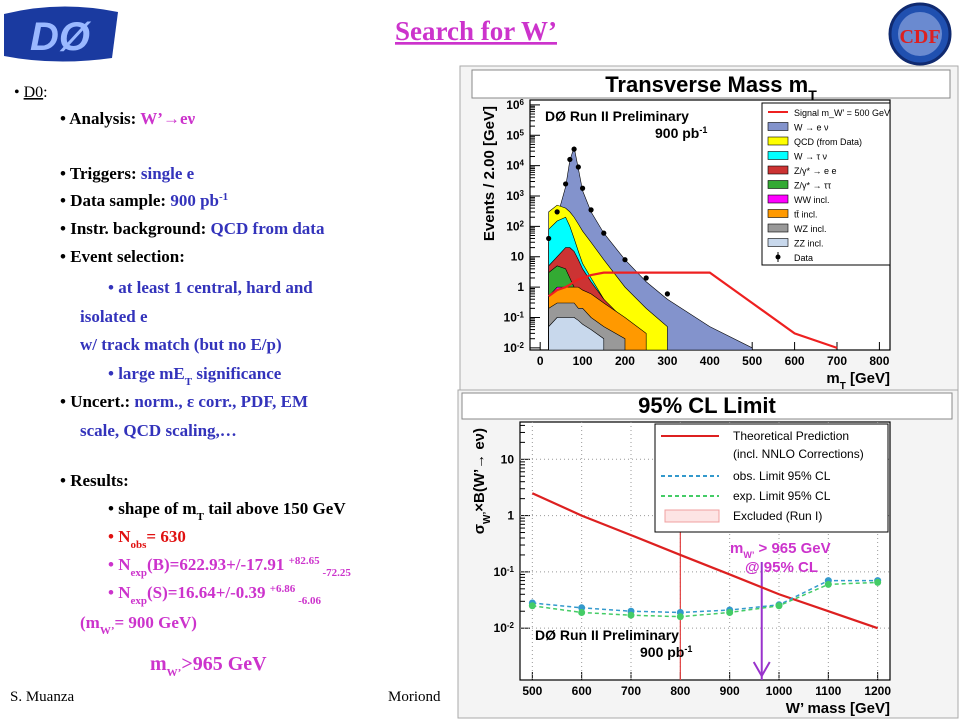 The width and height of the screenshot is (960, 720). What do you see at coordinates (42, 697) in the screenshot?
I see `footer-author: S. Muanza` at bounding box center [42, 697].